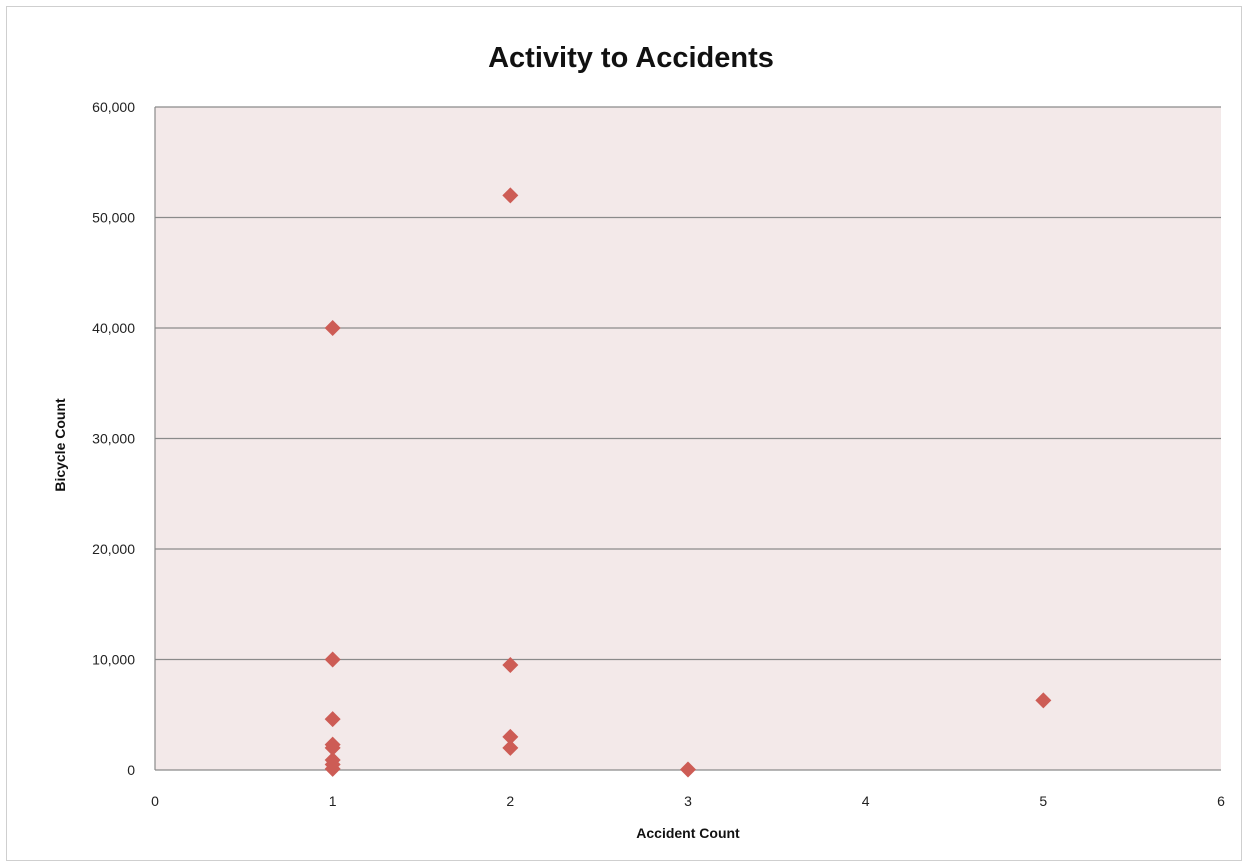 This screenshot has width=1248, height=867. I want to click on y-axis-title: Bicycle Count, so click(60, 445).